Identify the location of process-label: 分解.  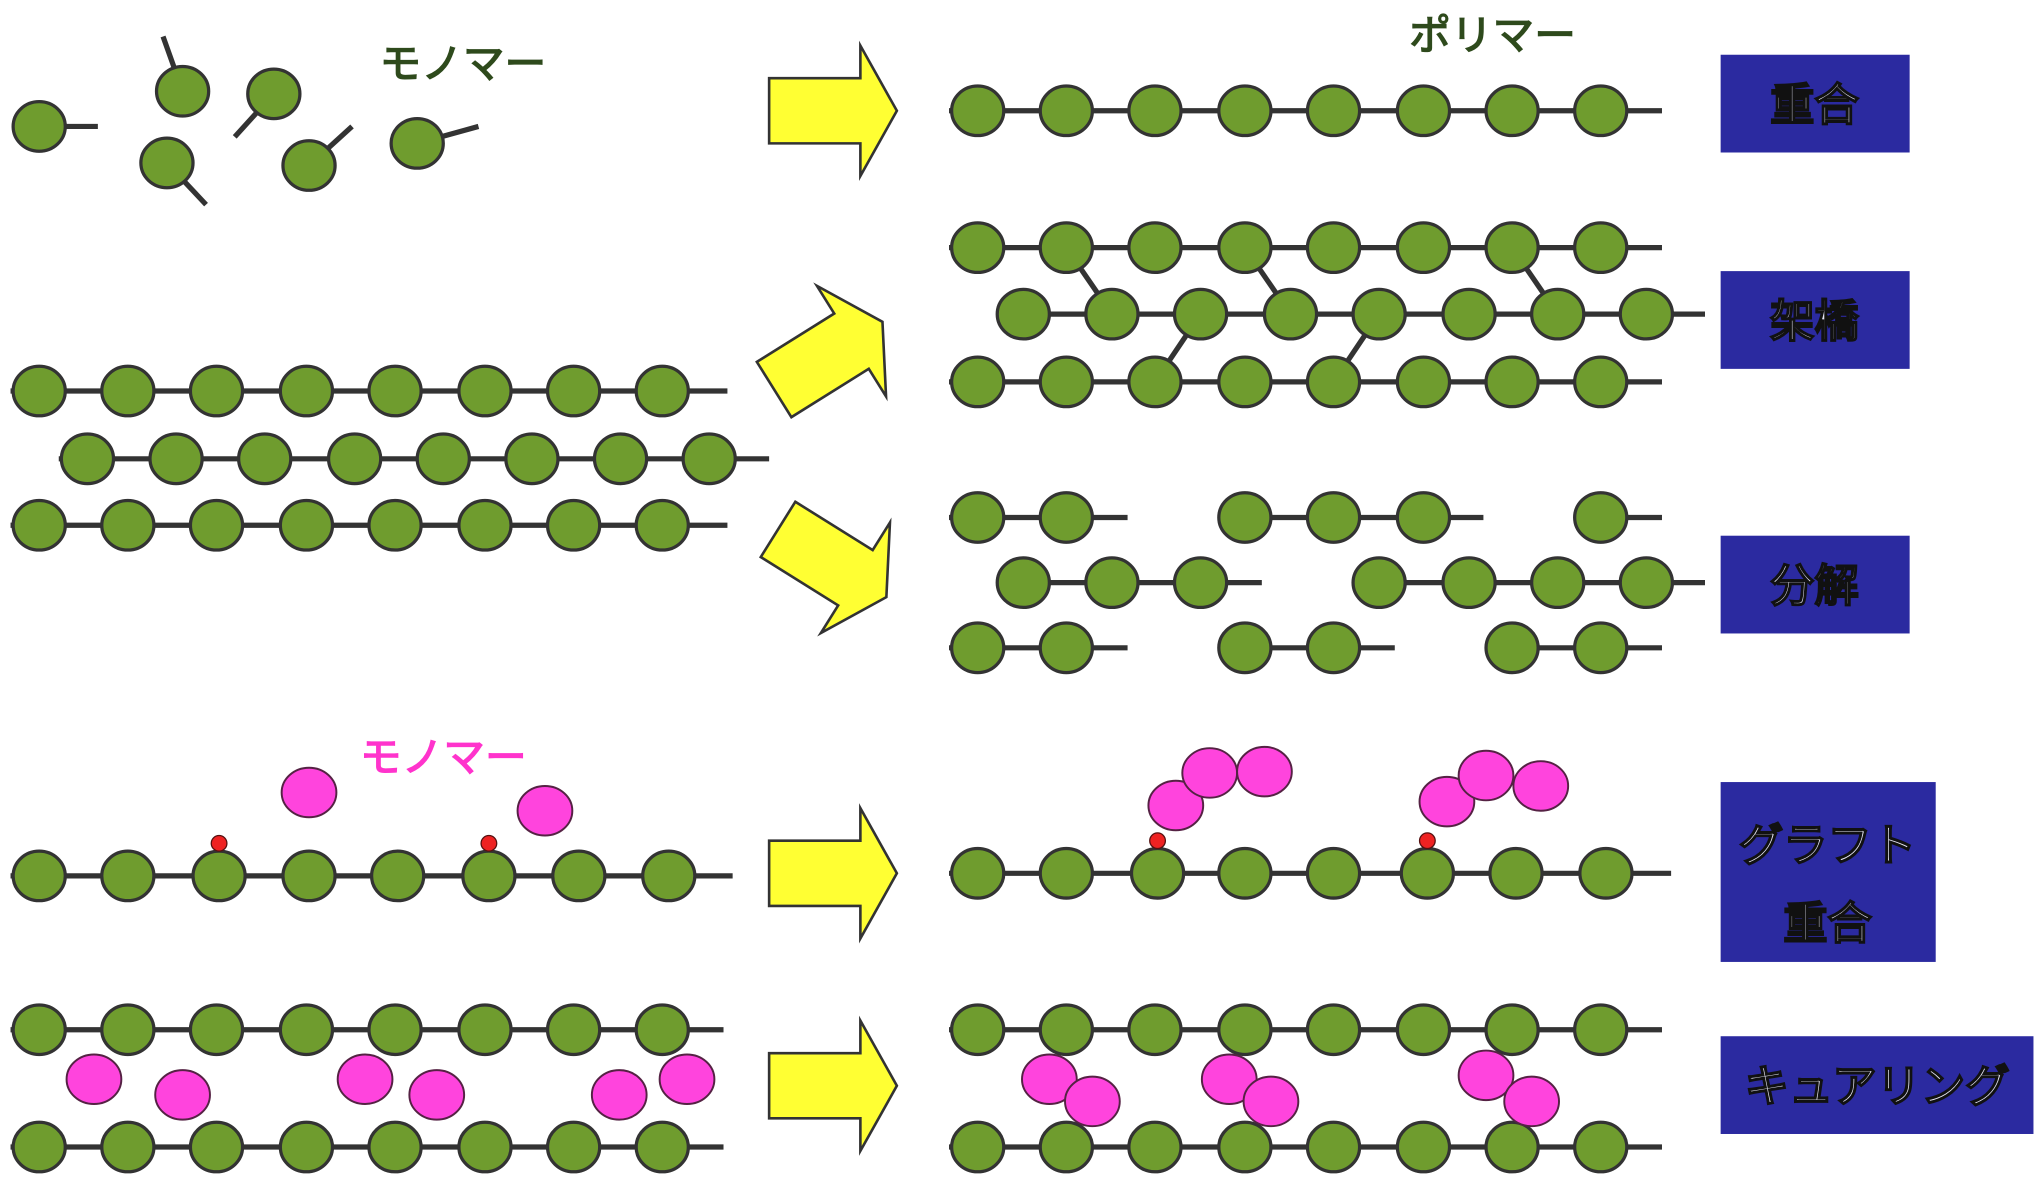
(1814, 586).